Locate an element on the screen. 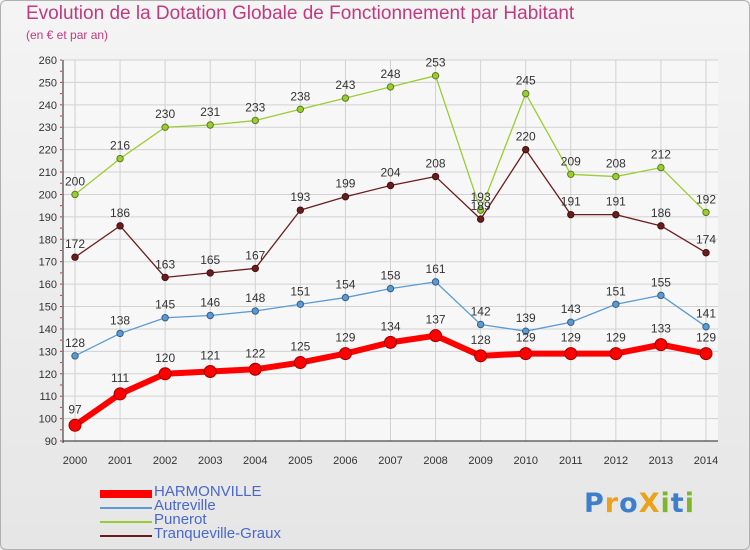 The width and height of the screenshot is (750, 550). x-tick-label: 2000 is located at coordinates (75, 461).